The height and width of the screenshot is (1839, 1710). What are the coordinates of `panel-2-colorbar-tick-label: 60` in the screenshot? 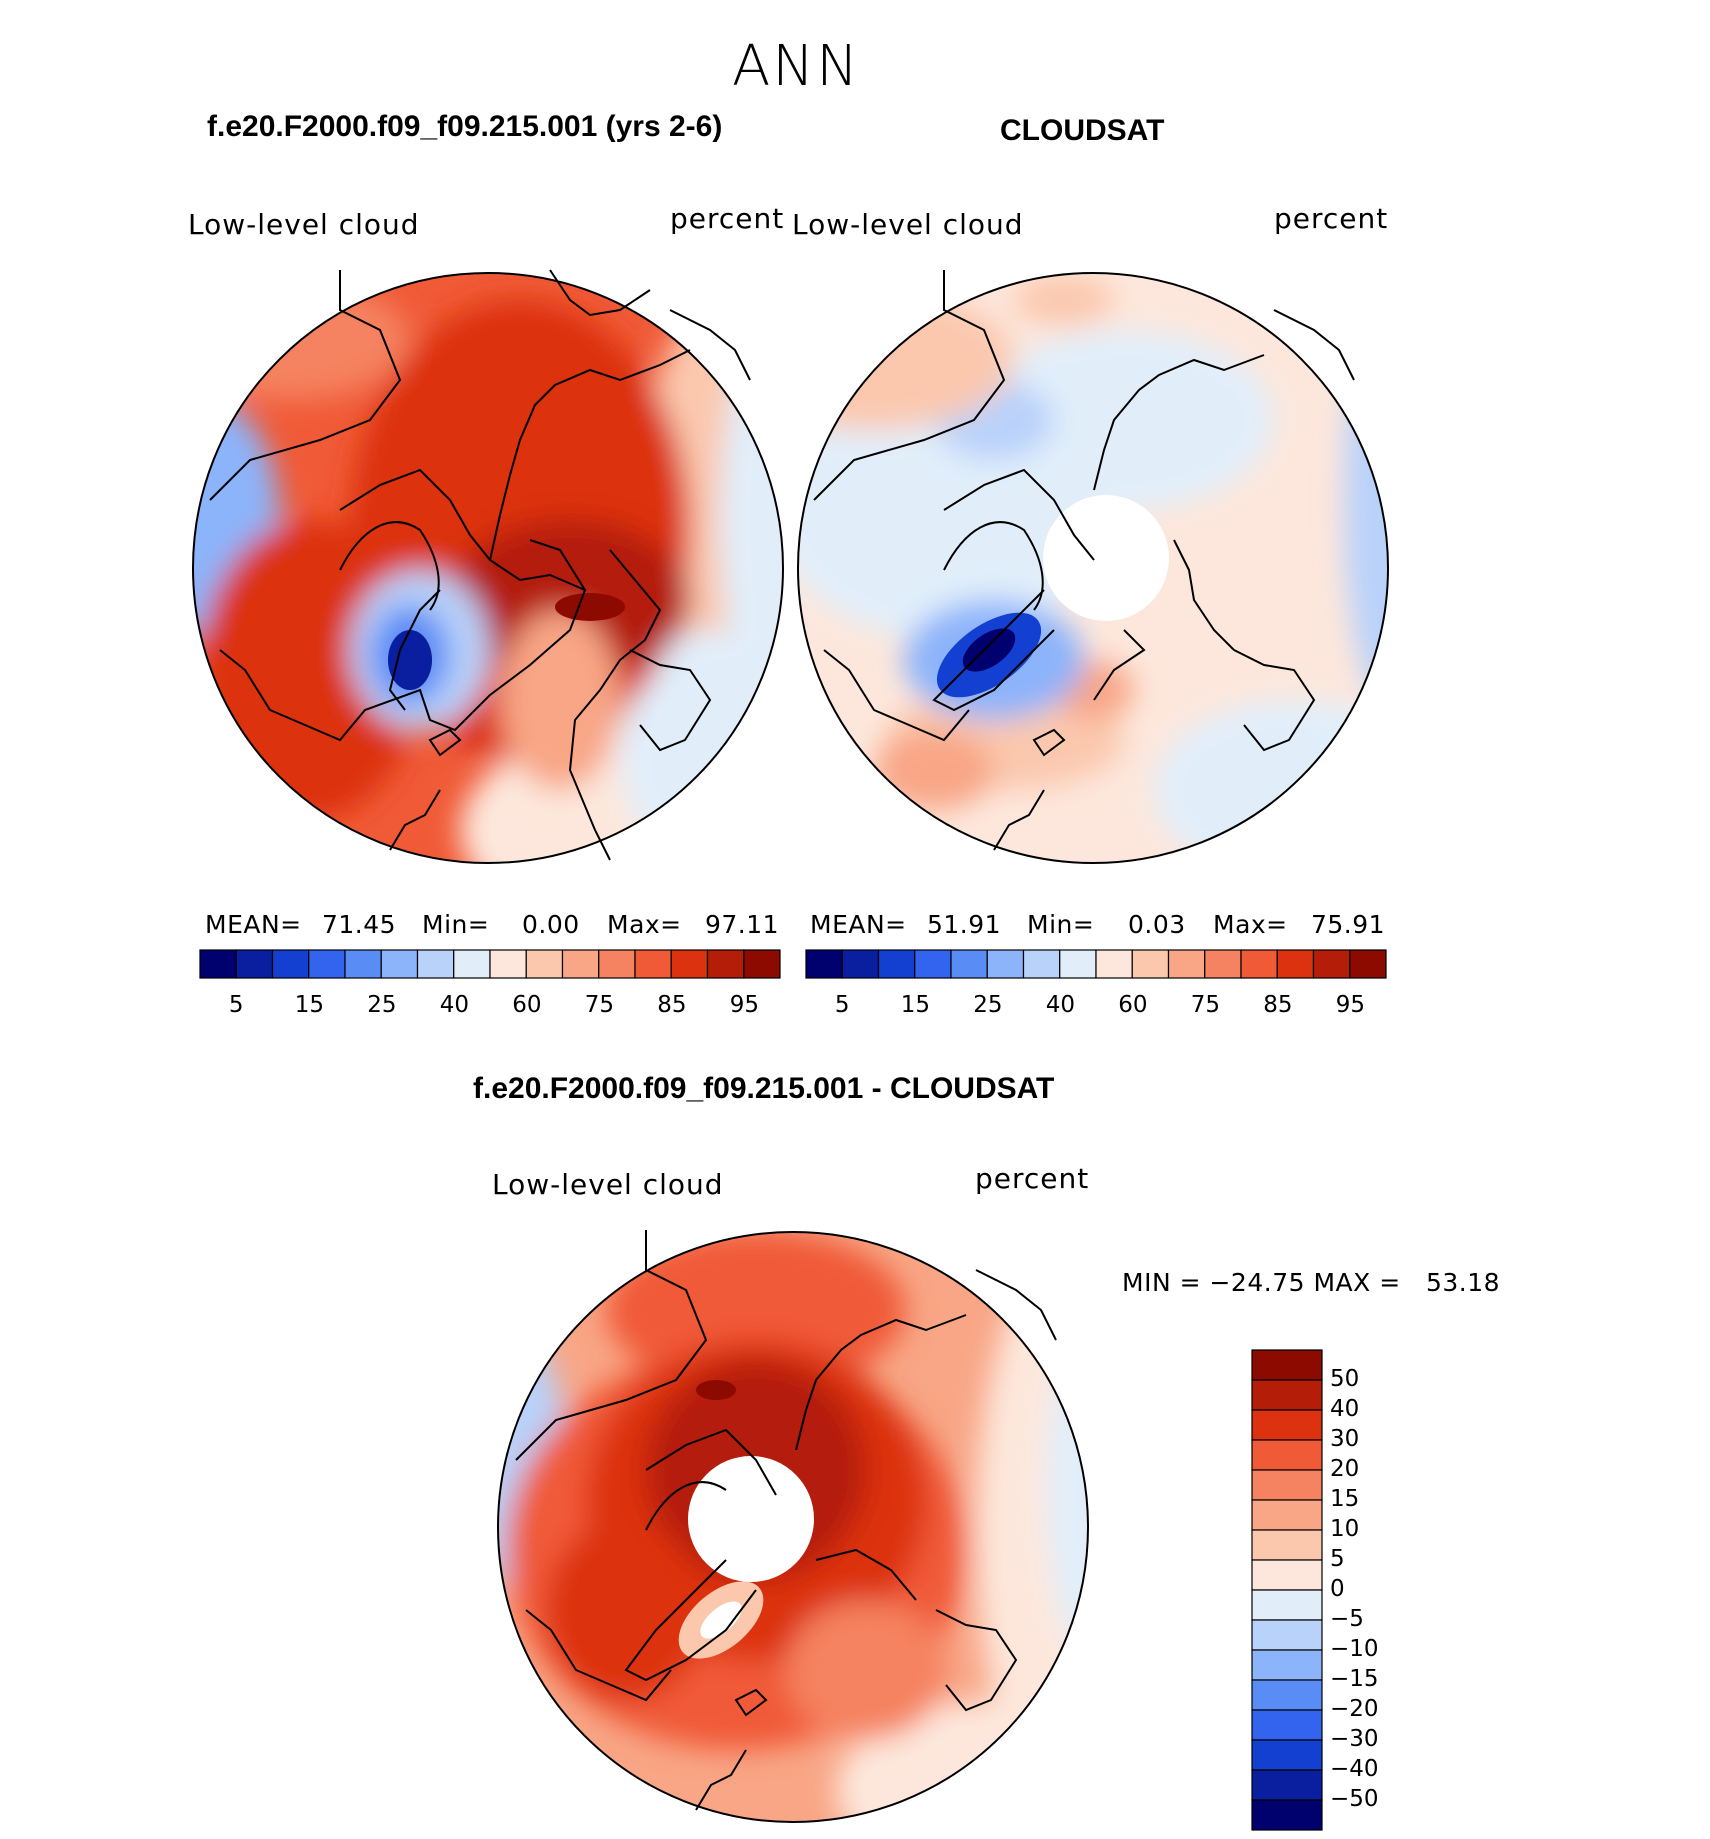 It's located at (1133, 1005).